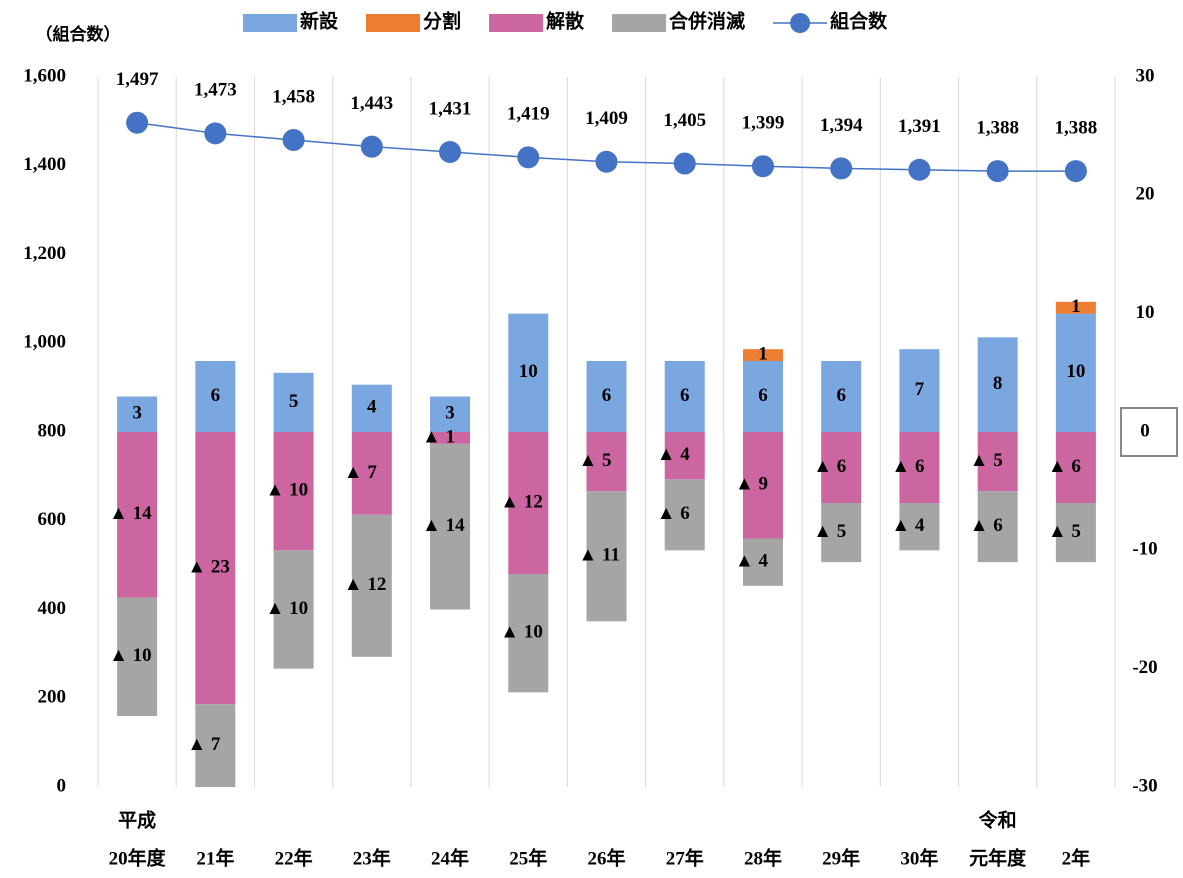  Describe the element at coordinates (52, 519) in the screenshot. I see `y-tick-label: 600` at that location.